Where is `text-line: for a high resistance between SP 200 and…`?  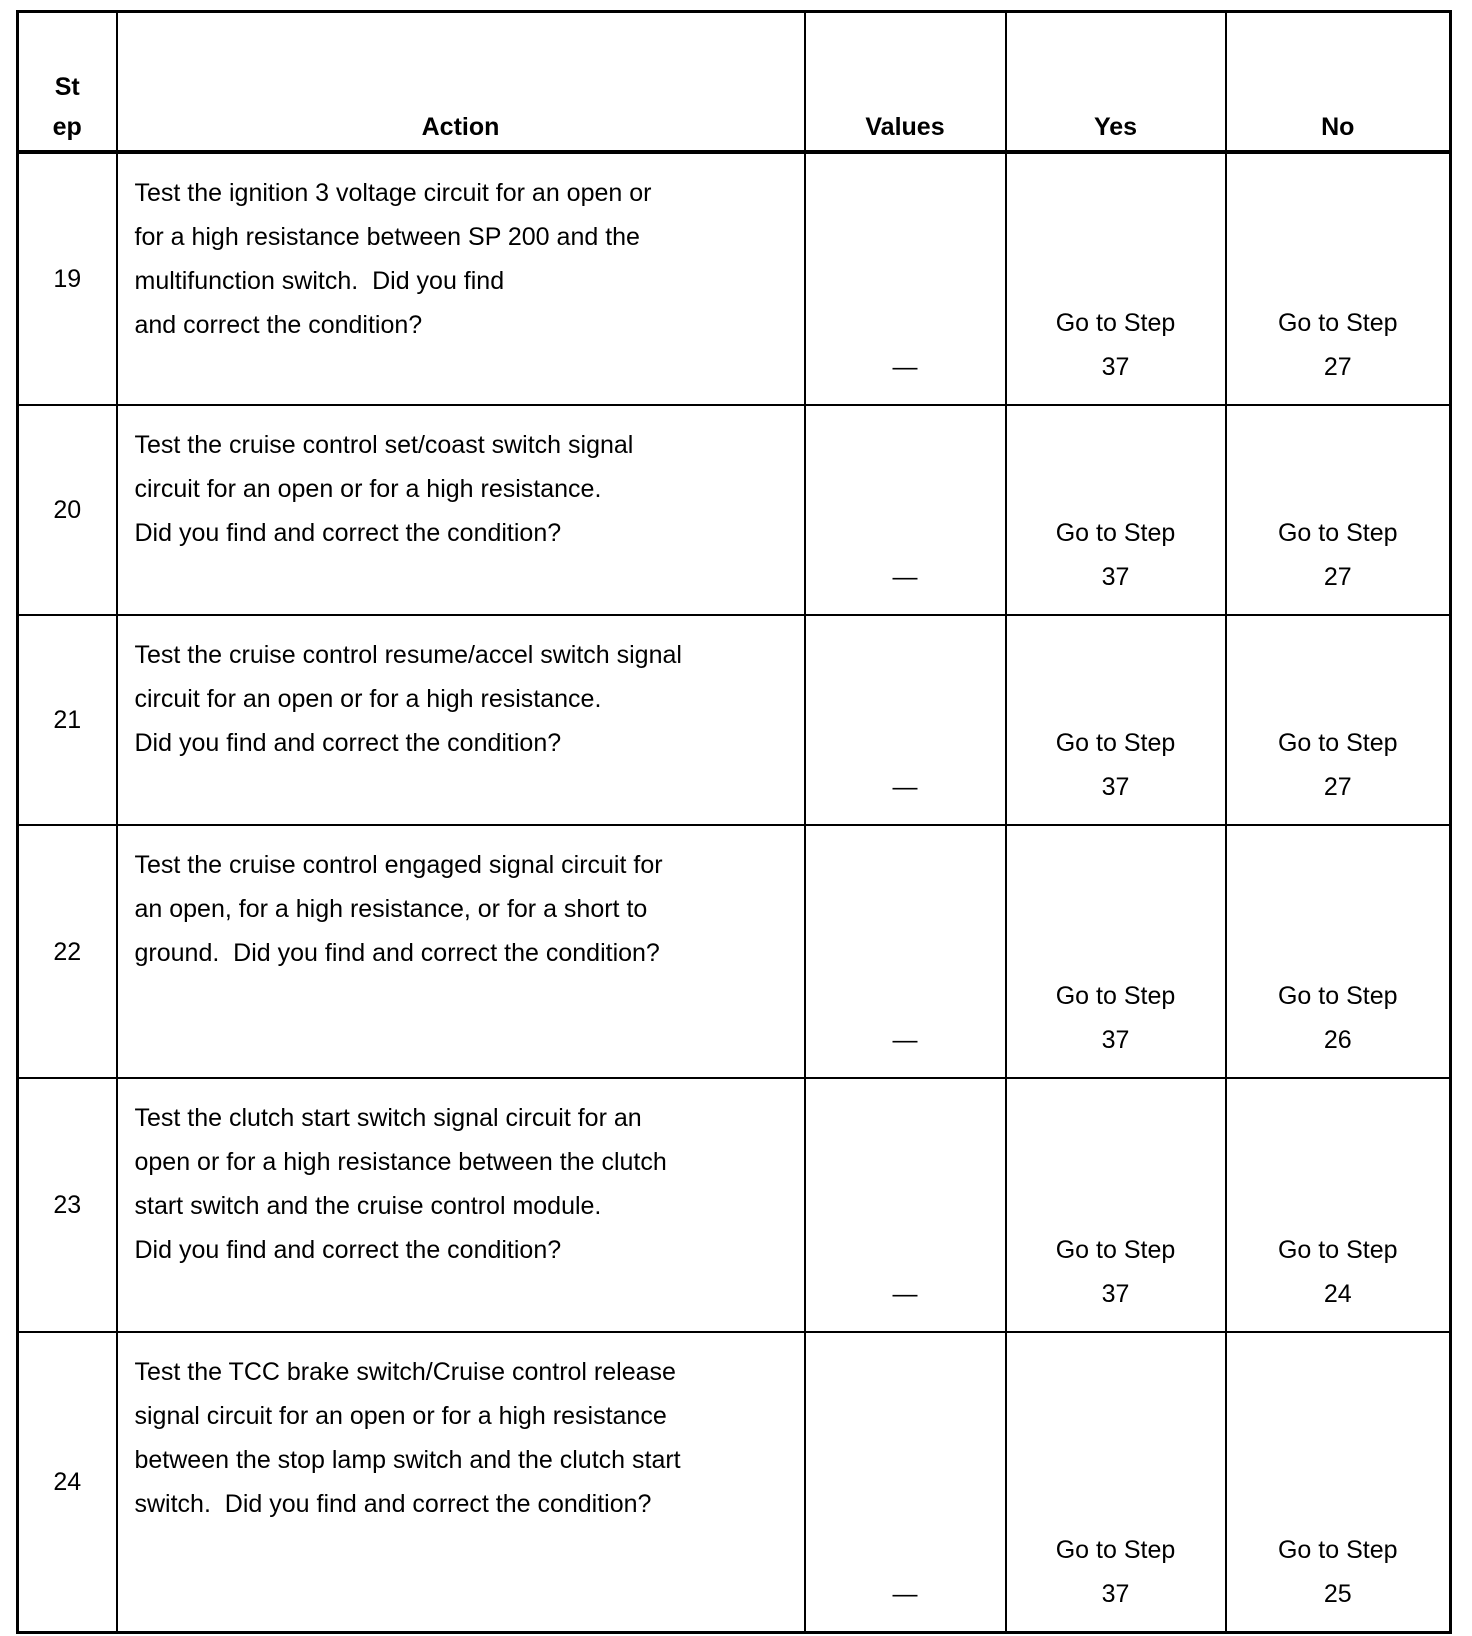 text-line: for a high resistance between SP 200 and… is located at coordinates (387, 237).